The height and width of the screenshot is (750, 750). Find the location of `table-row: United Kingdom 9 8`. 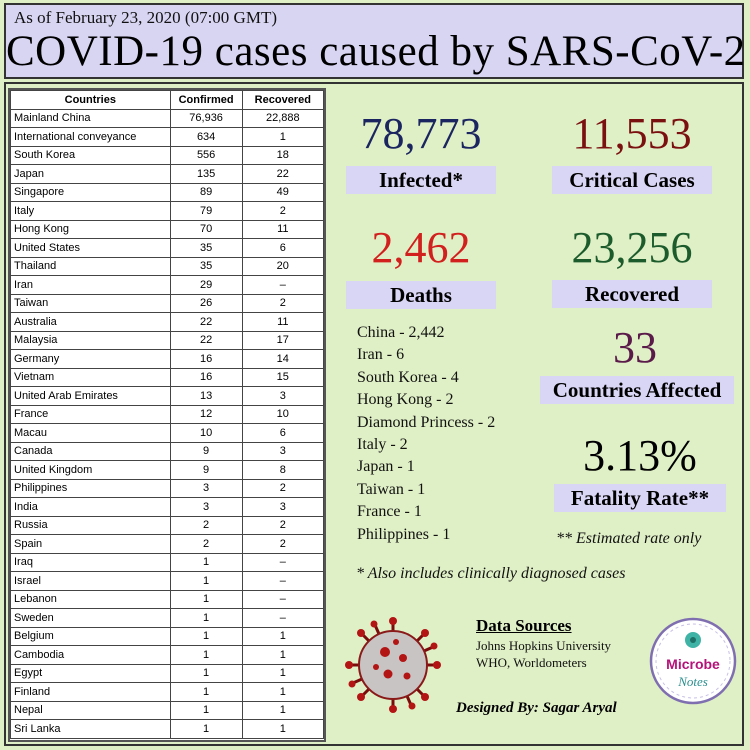

table-row: United Kingdom 9 8 is located at coordinates (167, 470).